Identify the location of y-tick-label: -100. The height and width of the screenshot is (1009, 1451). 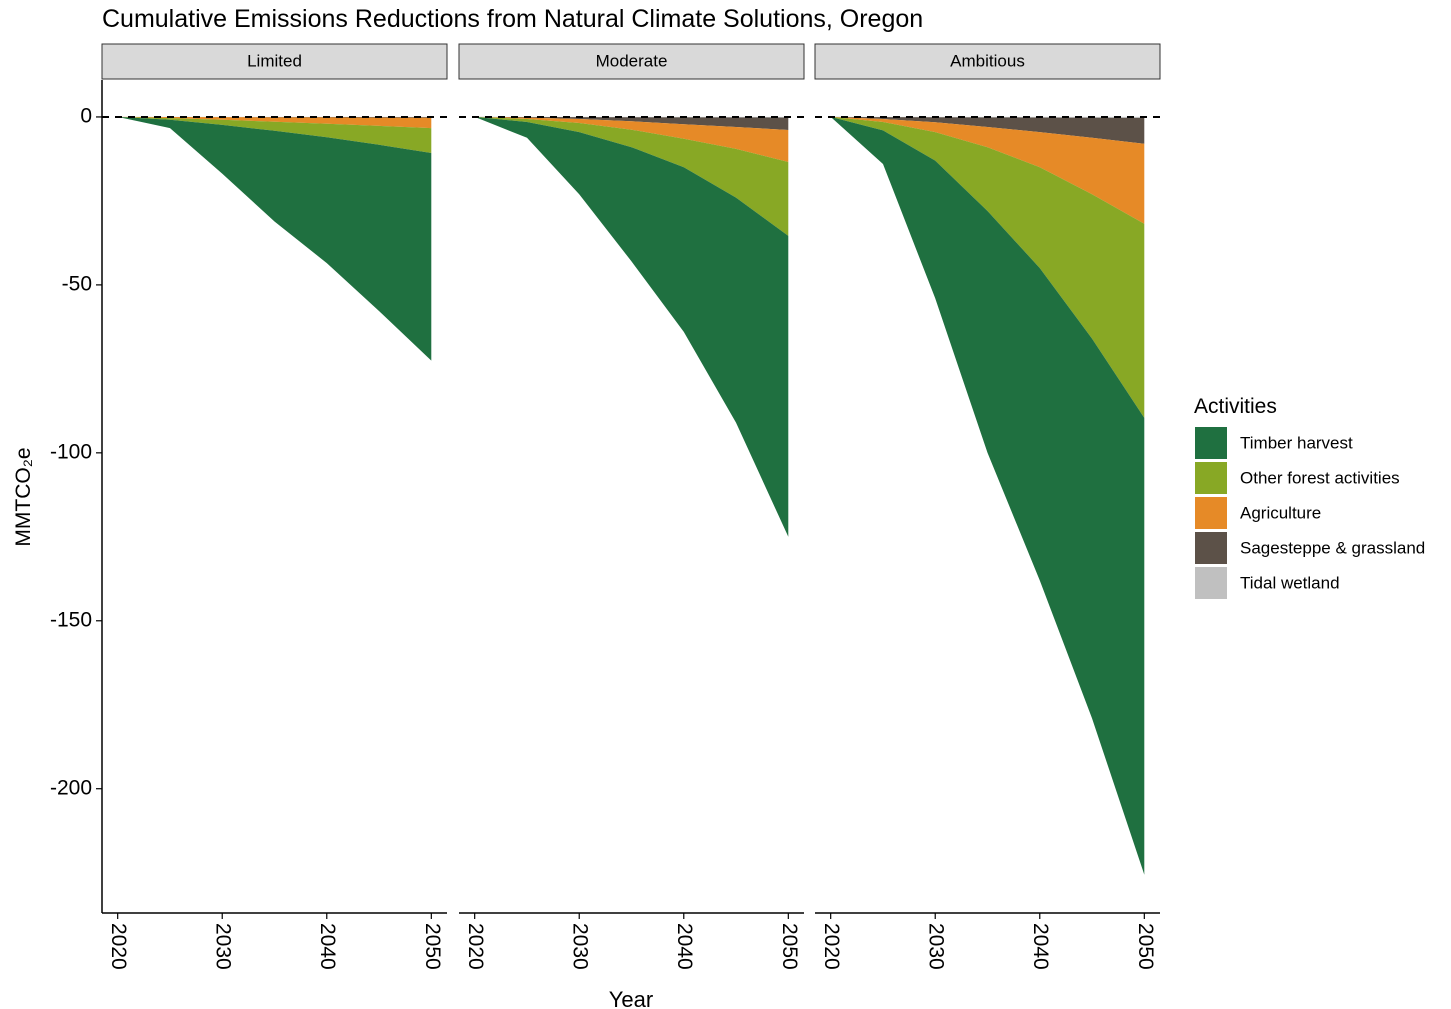
(71, 451).